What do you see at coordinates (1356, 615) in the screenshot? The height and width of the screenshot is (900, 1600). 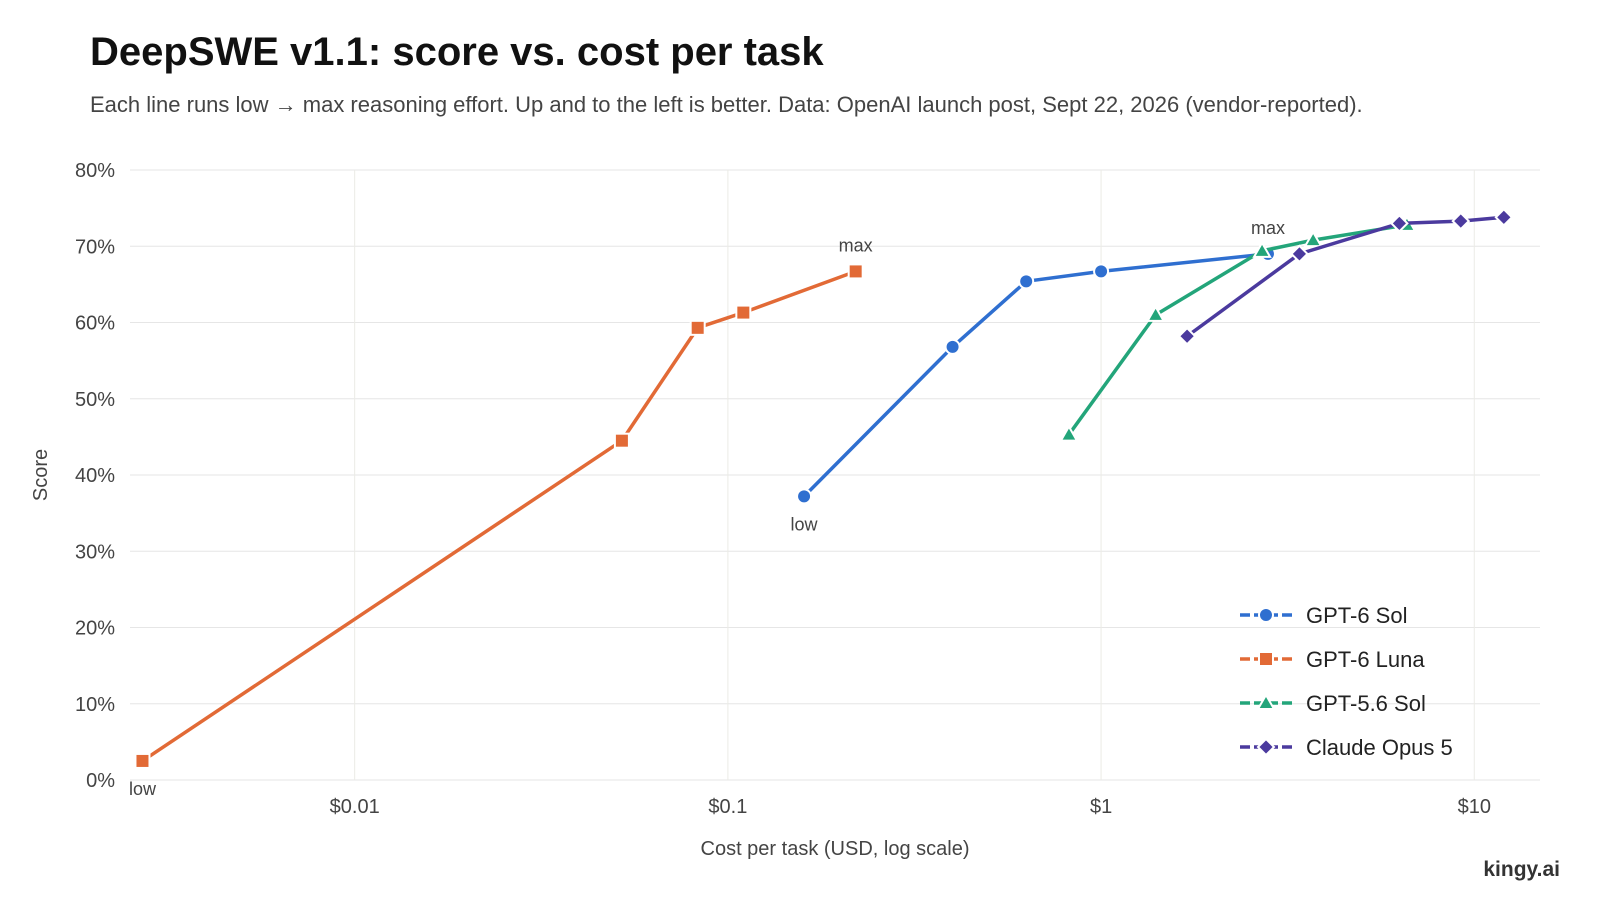 I see `legend-label: GPT-6 Sol` at bounding box center [1356, 615].